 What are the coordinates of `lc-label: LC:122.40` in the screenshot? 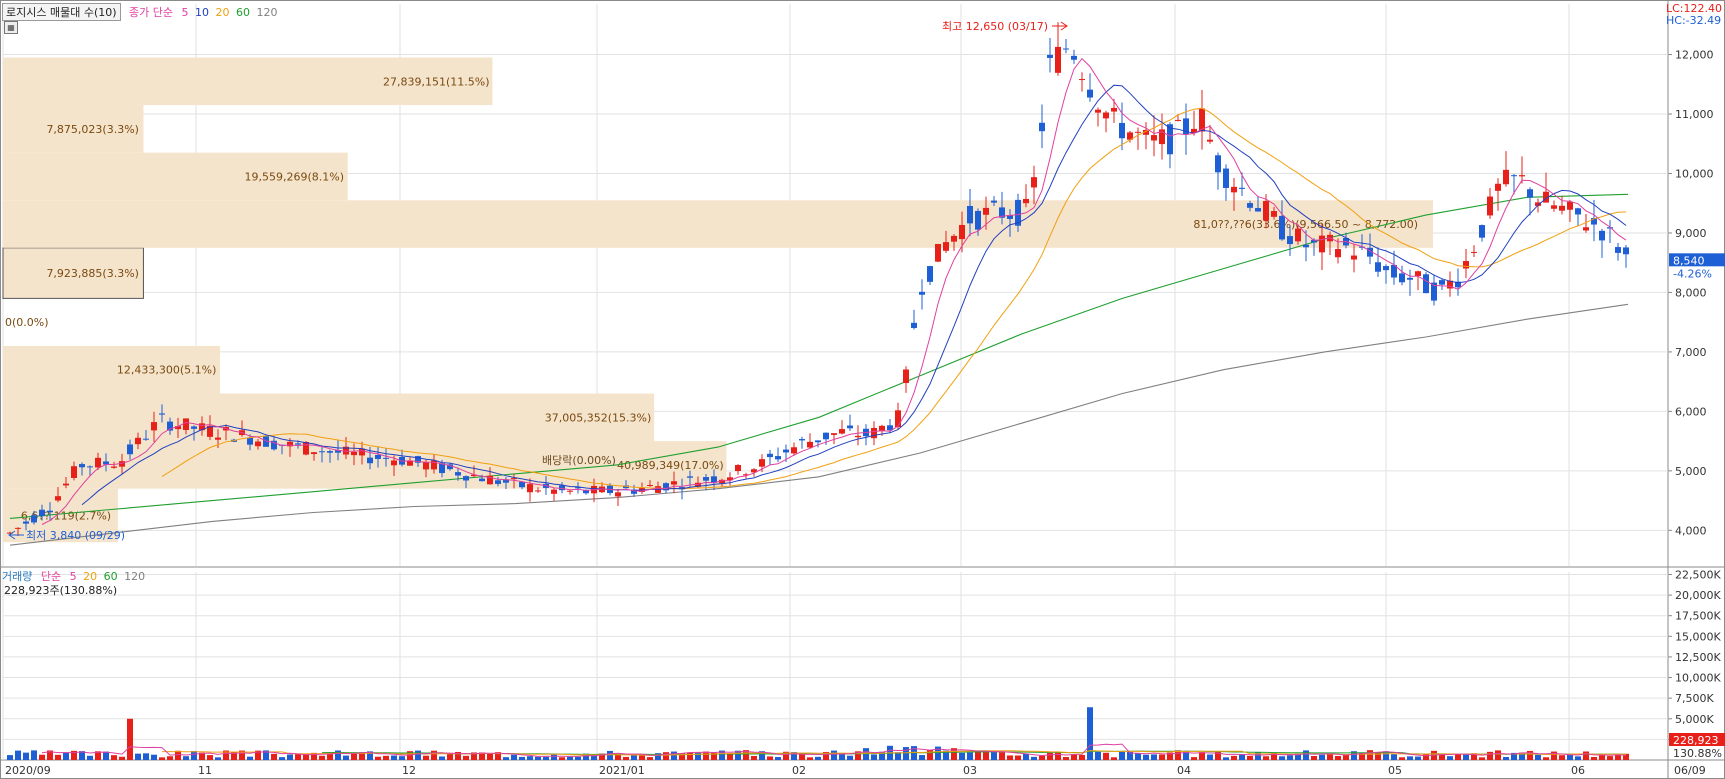 It's located at (1694, 8).